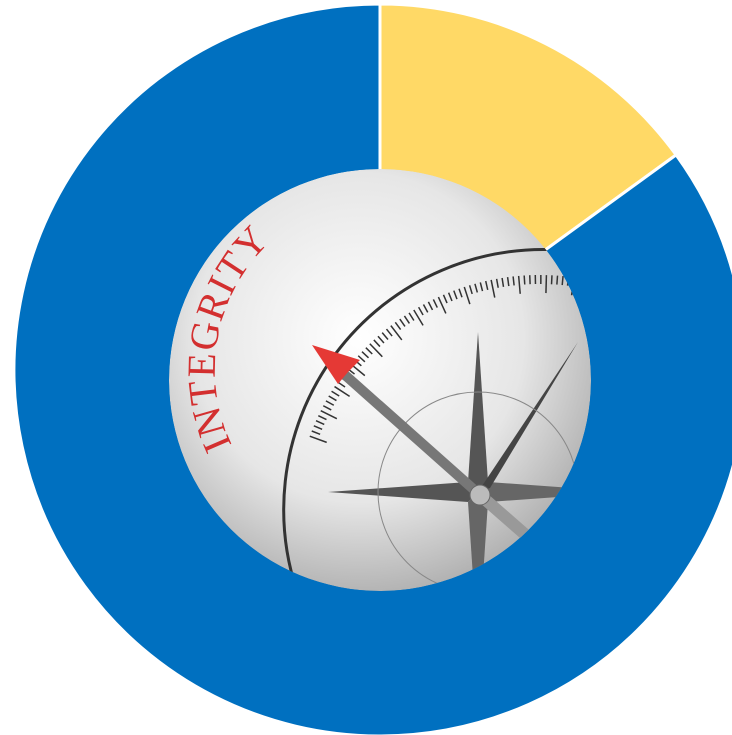 The image size is (732, 735). What do you see at coordinates (412, 435) in the screenshot?
I see `needle` at bounding box center [412, 435].